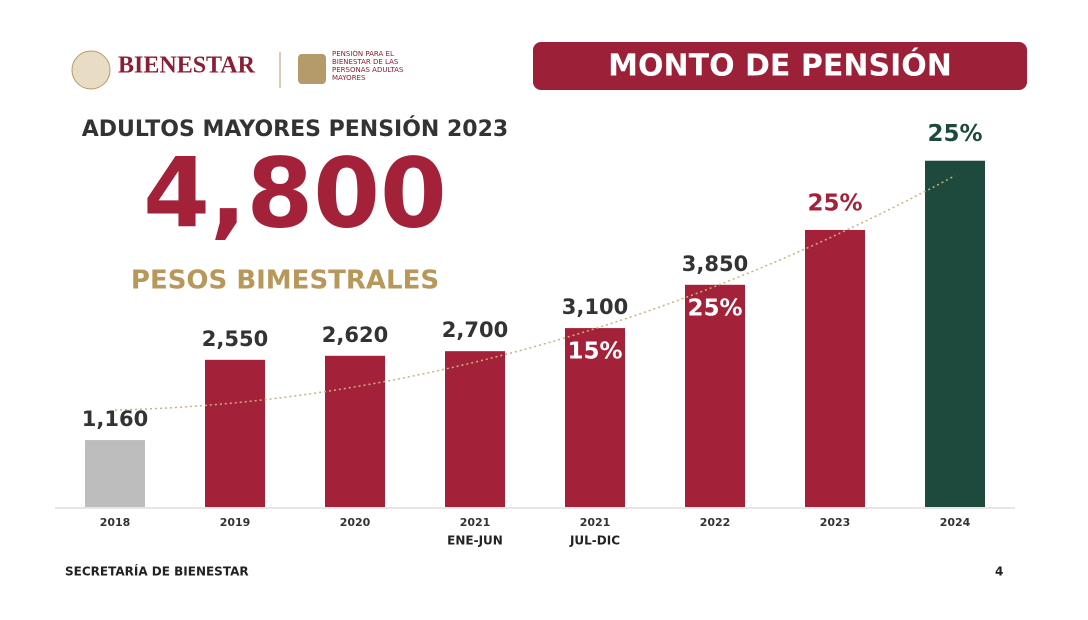  I want to click on banner: MONTO DE PENSIÓN, so click(780, 65).